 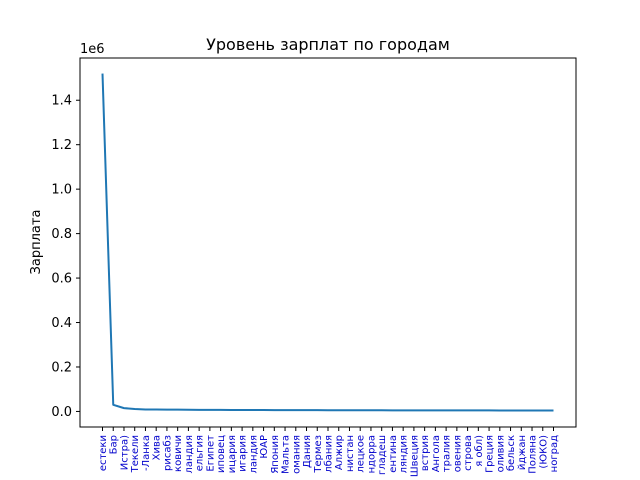 What do you see at coordinates (135, 454) in the screenshot?
I see `x-tick-label: Текели` at bounding box center [135, 454].